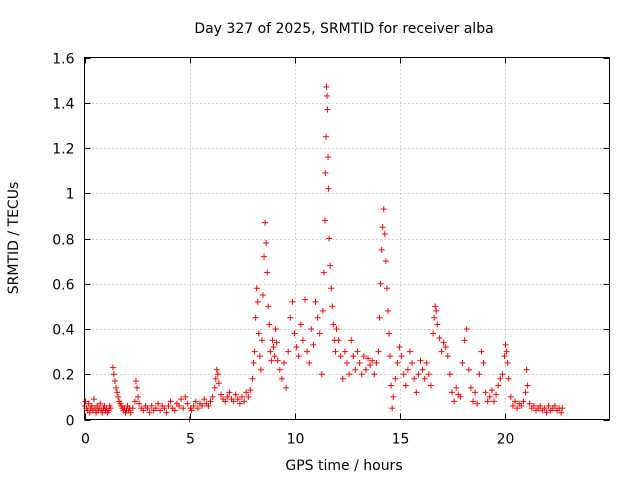 The width and height of the screenshot is (640, 480). I want to click on y-tick-label: 1, so click(70, 195).